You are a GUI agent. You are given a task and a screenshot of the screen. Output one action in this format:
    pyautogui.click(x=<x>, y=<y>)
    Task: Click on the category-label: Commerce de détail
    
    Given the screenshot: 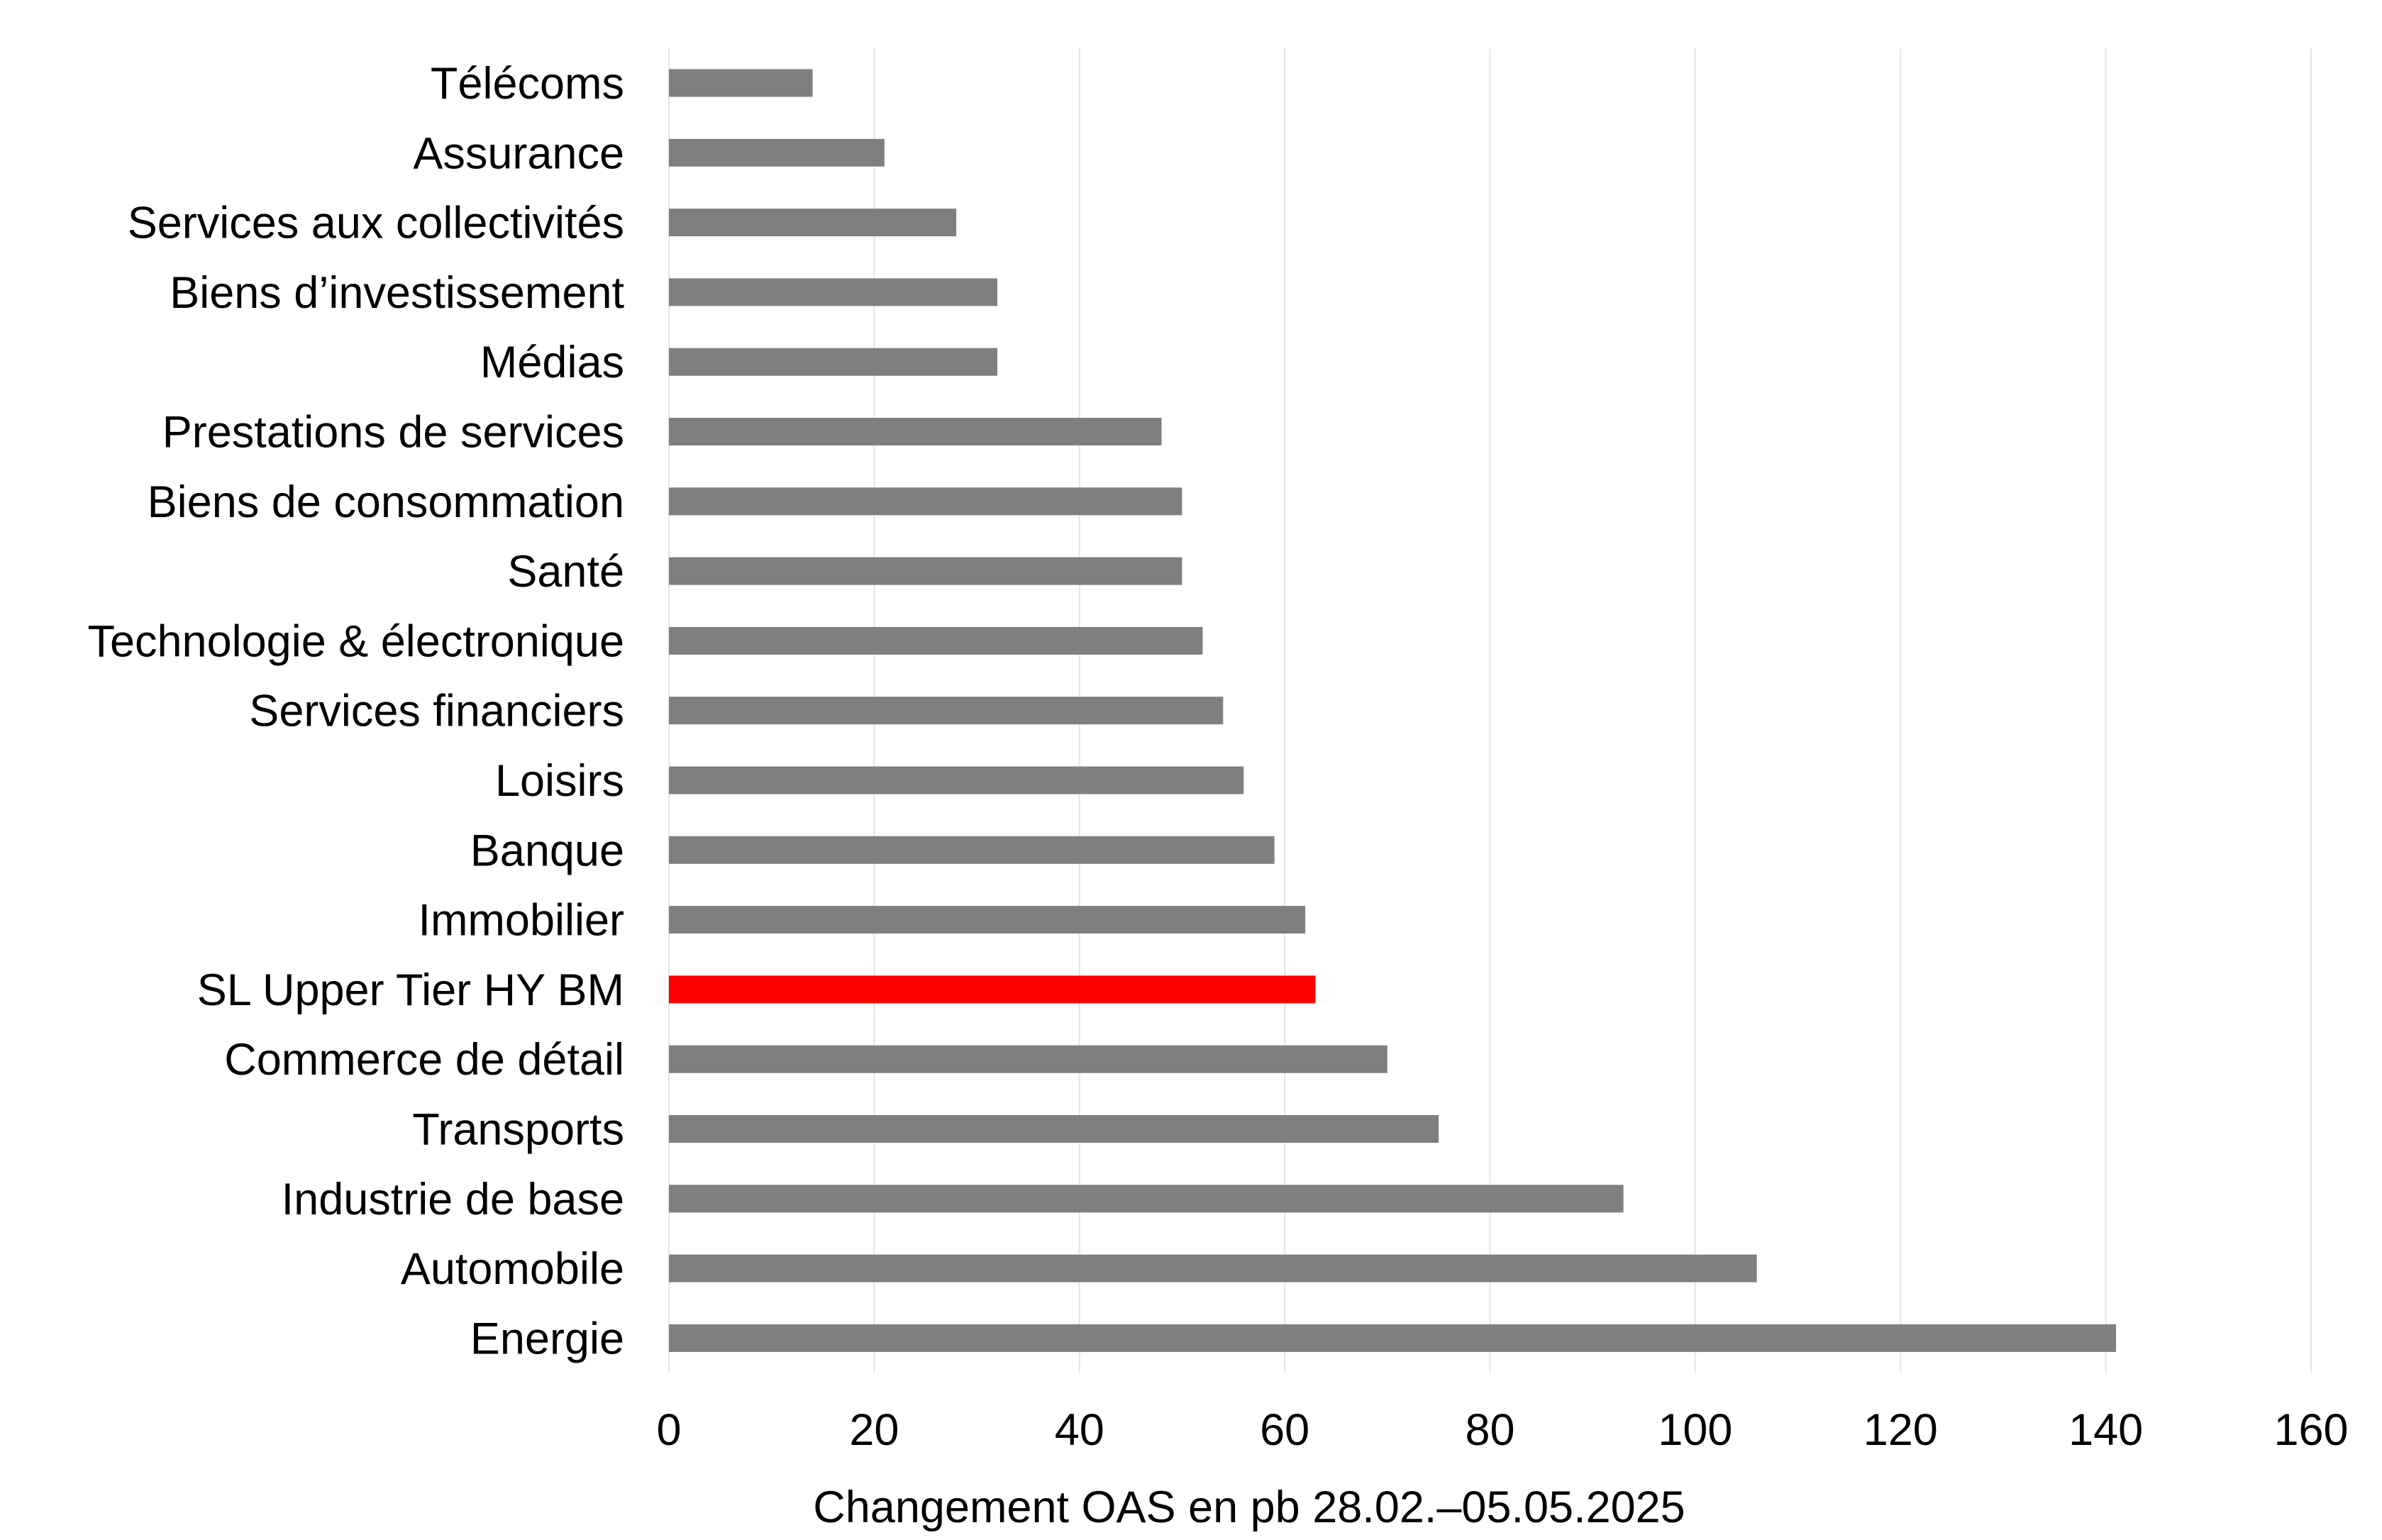 What is the action you would take?
    pyautogui.click(x=424, y=1060)
    